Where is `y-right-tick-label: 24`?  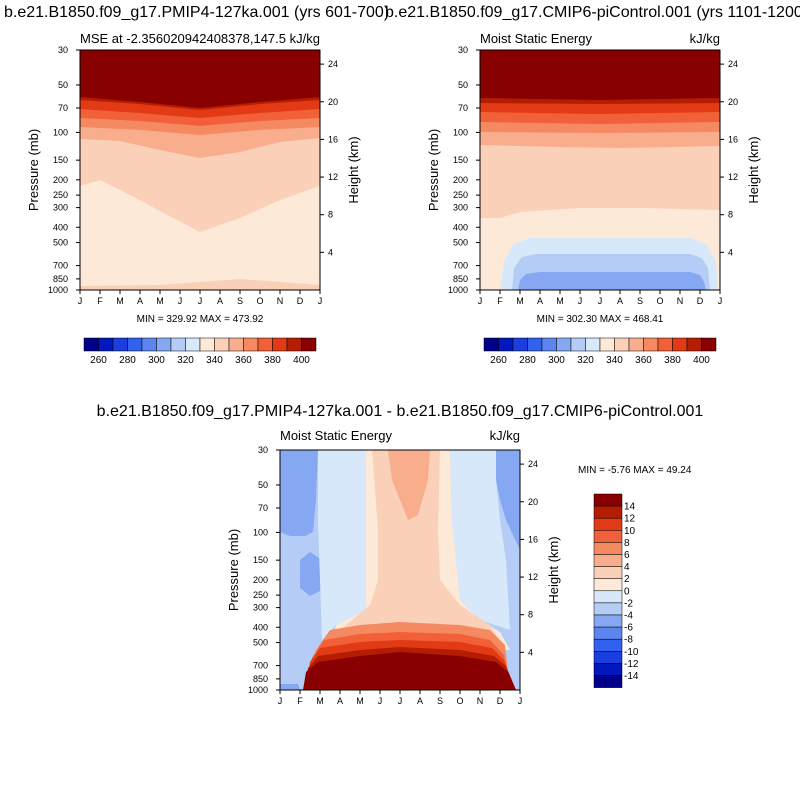 y-right-tick-label: 24 is located at coordinates (733, 64).